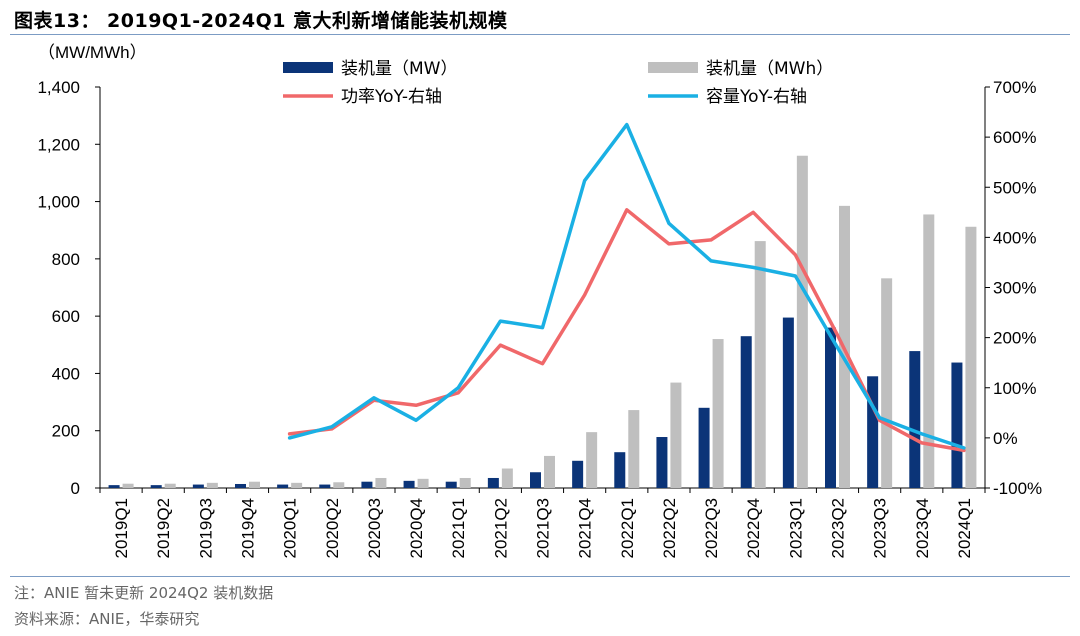 The height and width of the screenshot is (636, 1080). I want to click on left-tick-label: 800, so click(66, 259).